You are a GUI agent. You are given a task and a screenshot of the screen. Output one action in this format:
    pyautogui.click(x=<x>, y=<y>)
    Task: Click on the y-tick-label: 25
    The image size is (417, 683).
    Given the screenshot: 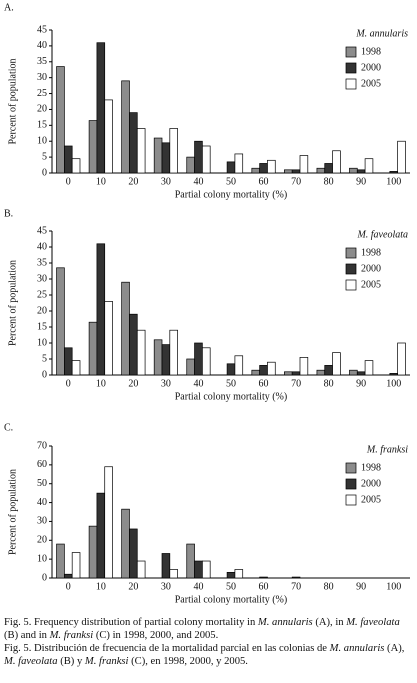 What is the action you would take?
    pyautogui.click(x=42, y=294)
    